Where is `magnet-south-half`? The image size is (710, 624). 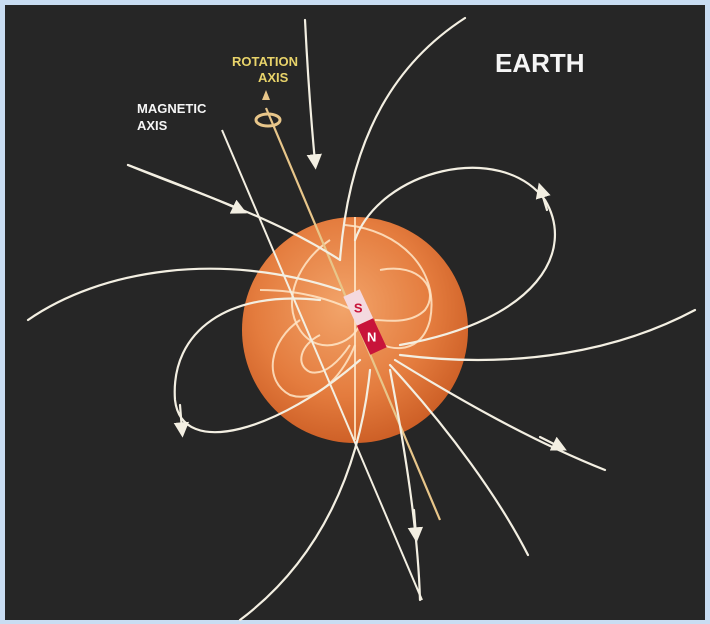 magnet-south-half is located at coordinates (358, 307).